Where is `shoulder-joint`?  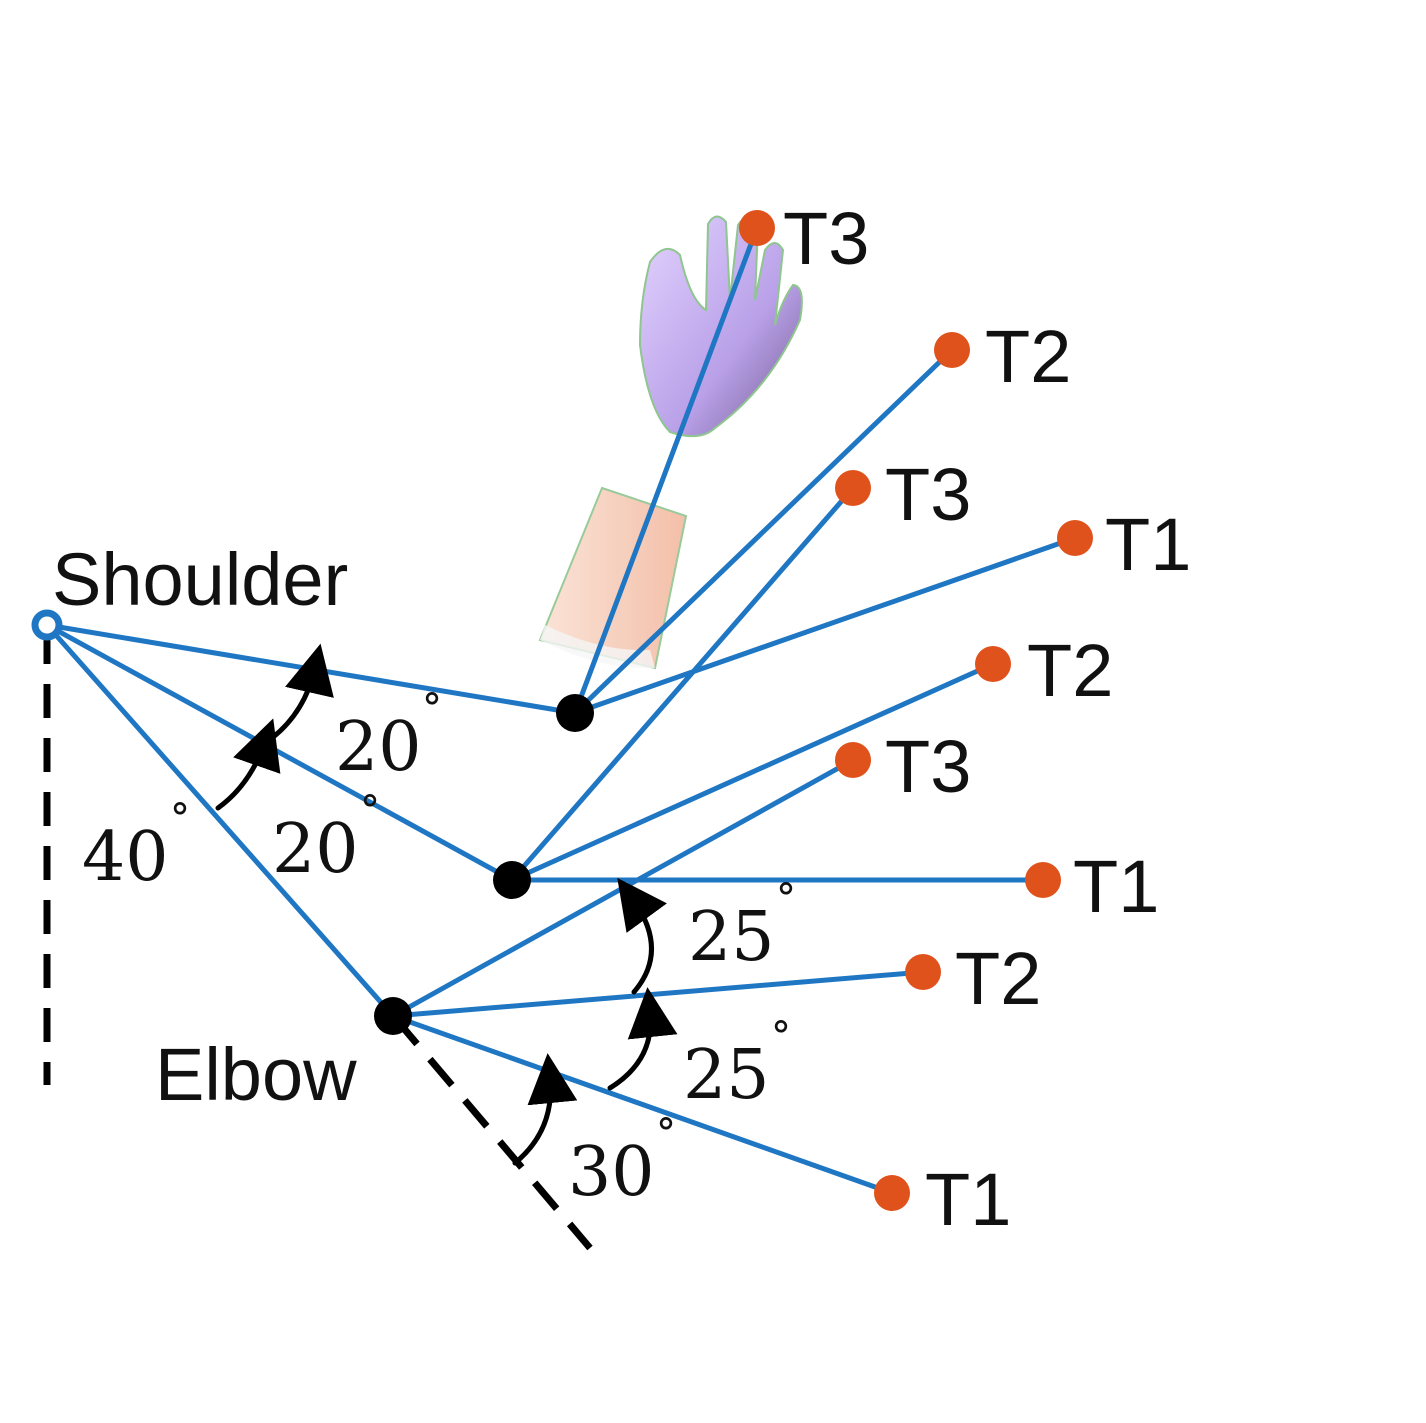 shoulder-joint is located at coordinates (47, 625).